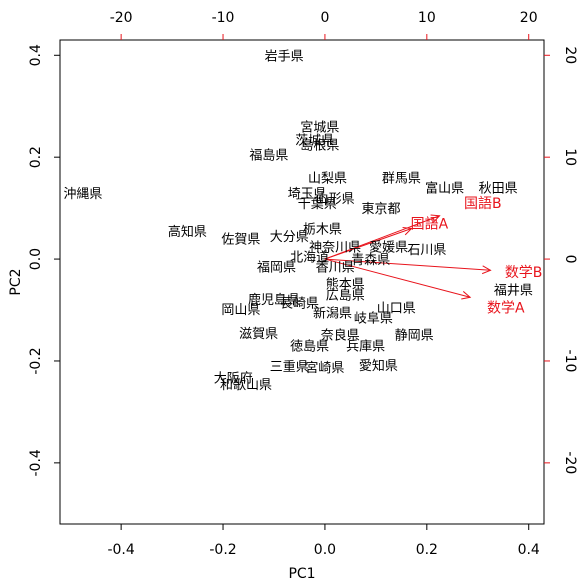 The height and width of the screenshot is (586, 585). Describe the element at coordinates (427, 18) in the screenshot. I see `top-tick-label: 10` at that location.